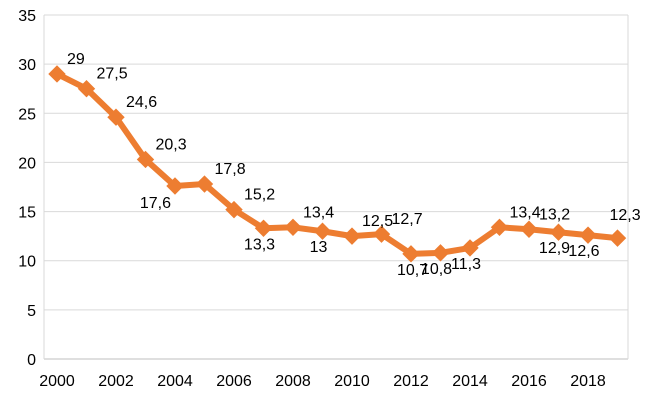 This screenshot has height=402, width=661. Describe the element at coordinates (175, 381) in the screenshot. I see `x-tick-label: 2004` at that location.